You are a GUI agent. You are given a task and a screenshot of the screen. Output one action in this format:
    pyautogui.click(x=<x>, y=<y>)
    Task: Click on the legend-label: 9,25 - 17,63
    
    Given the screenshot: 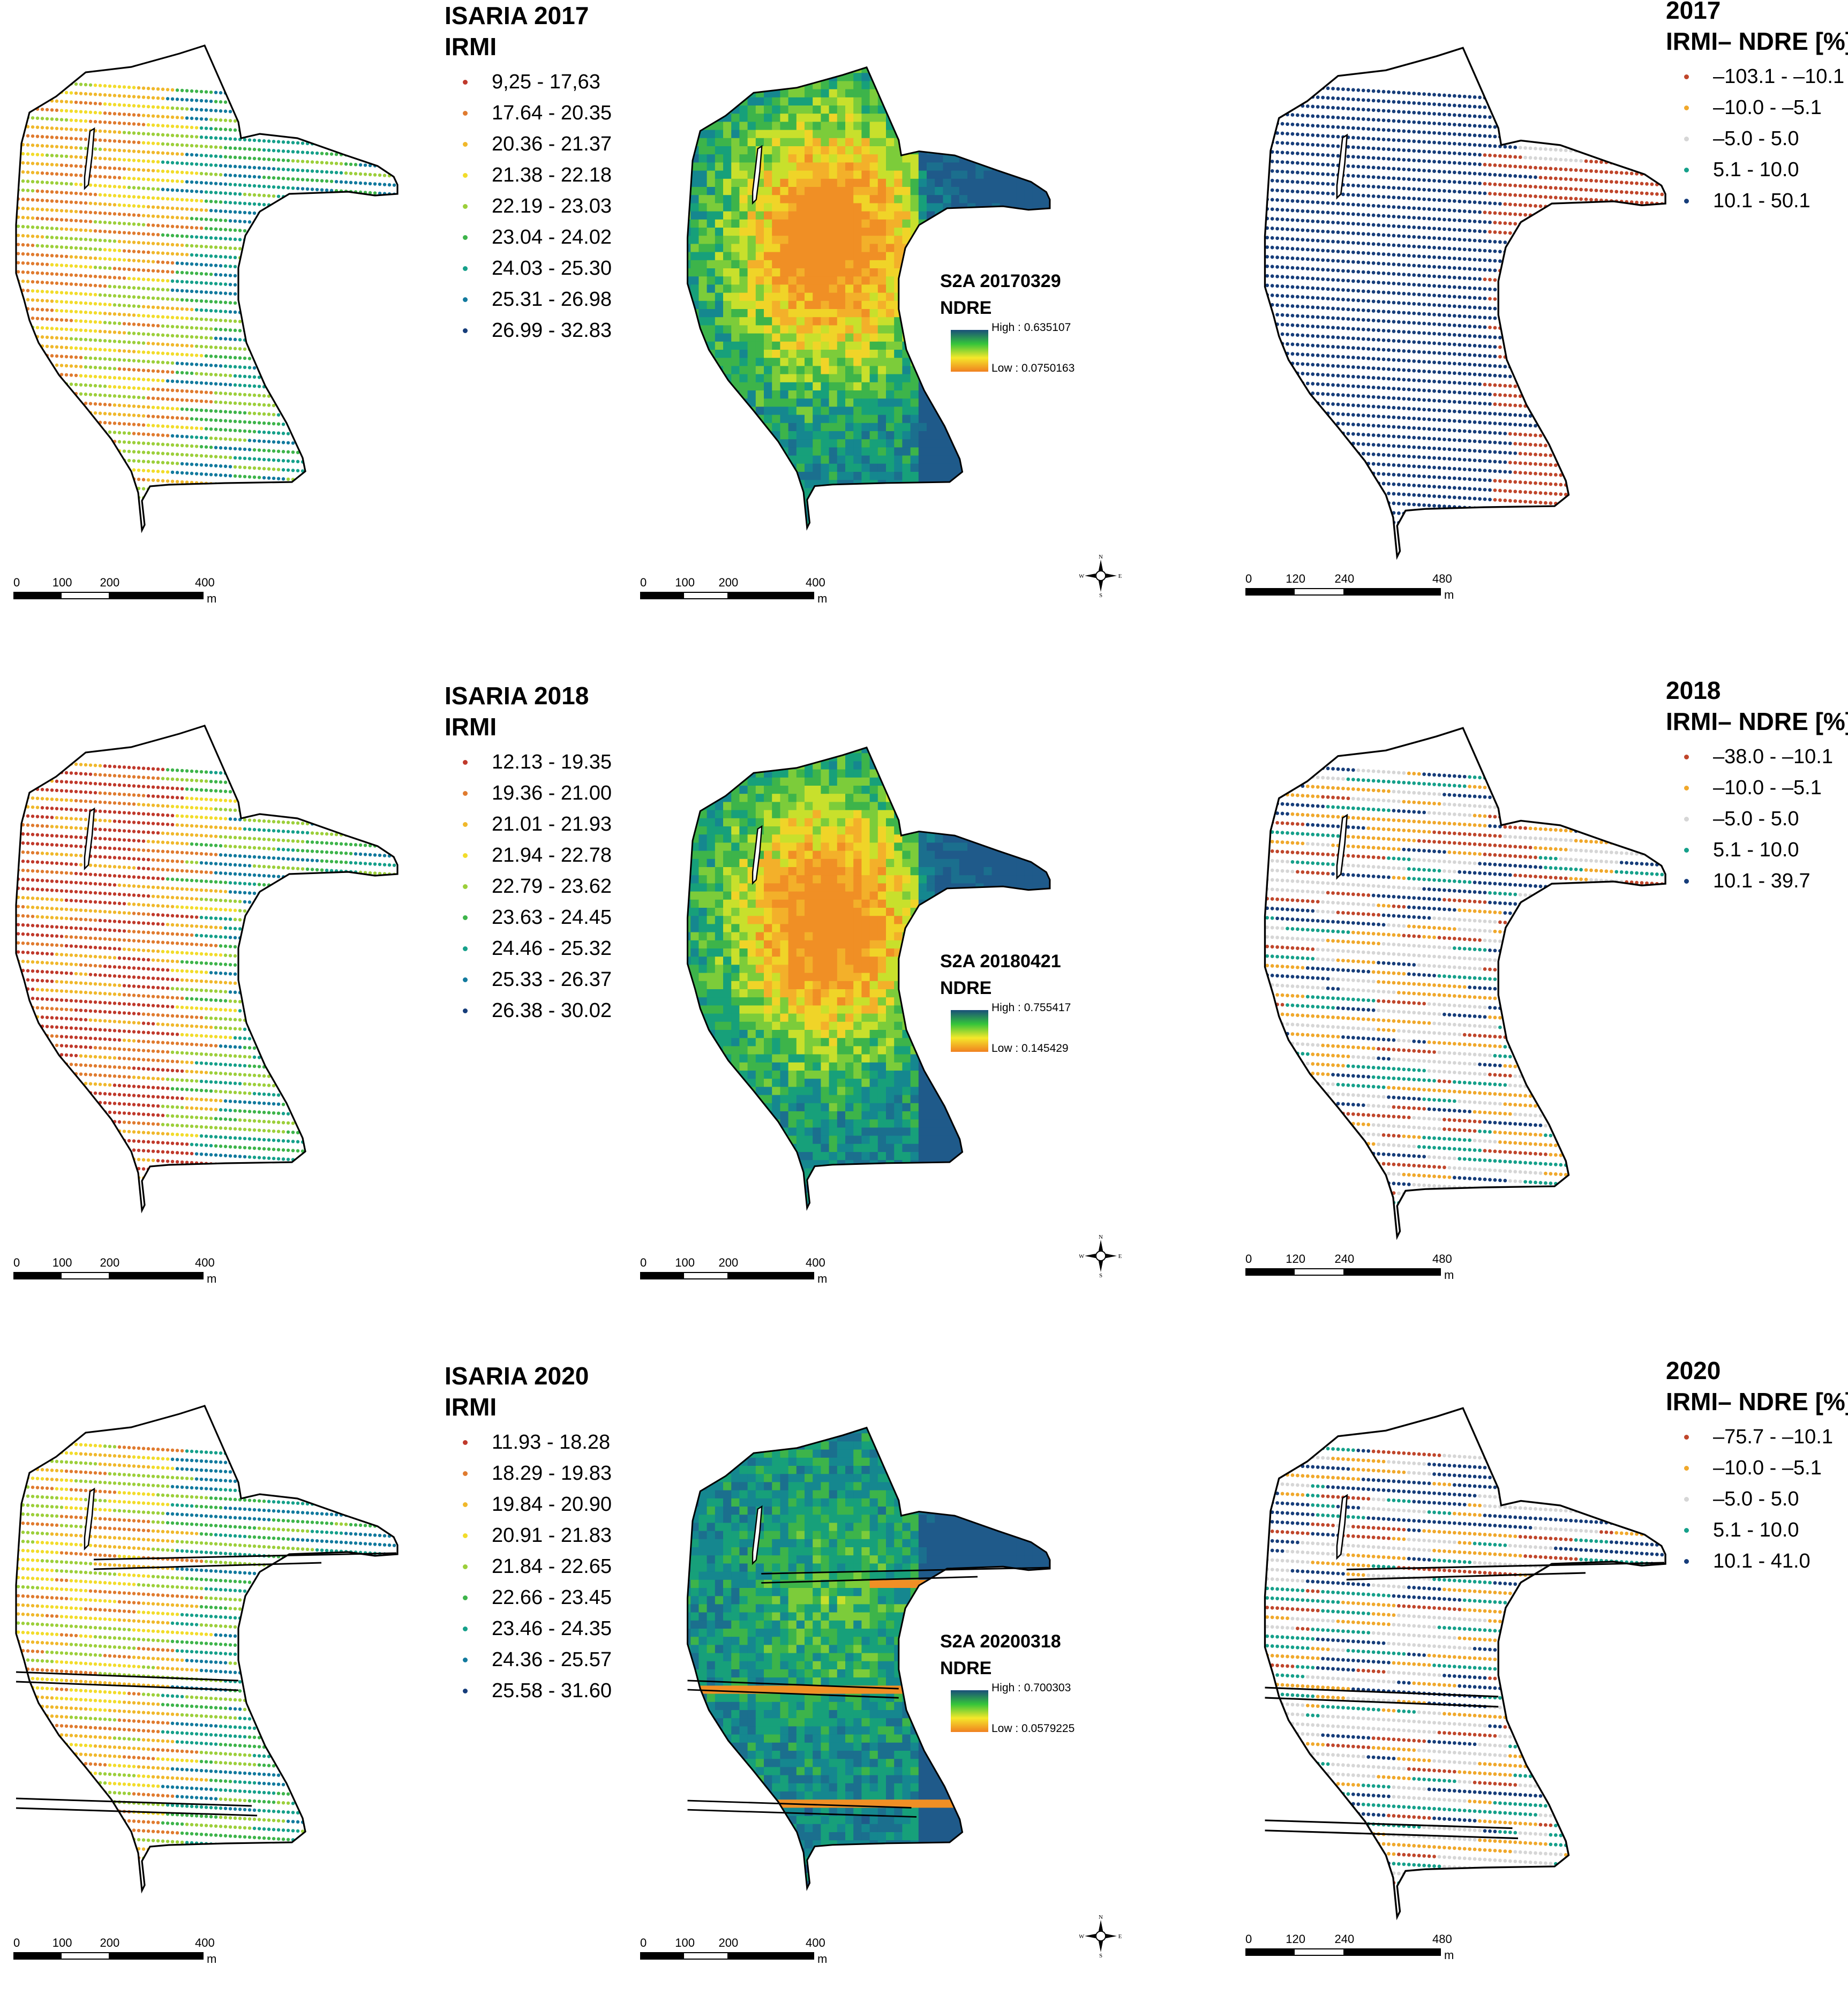 What is the action you would take?
    pyautogui.click(x=546, y=82)
    